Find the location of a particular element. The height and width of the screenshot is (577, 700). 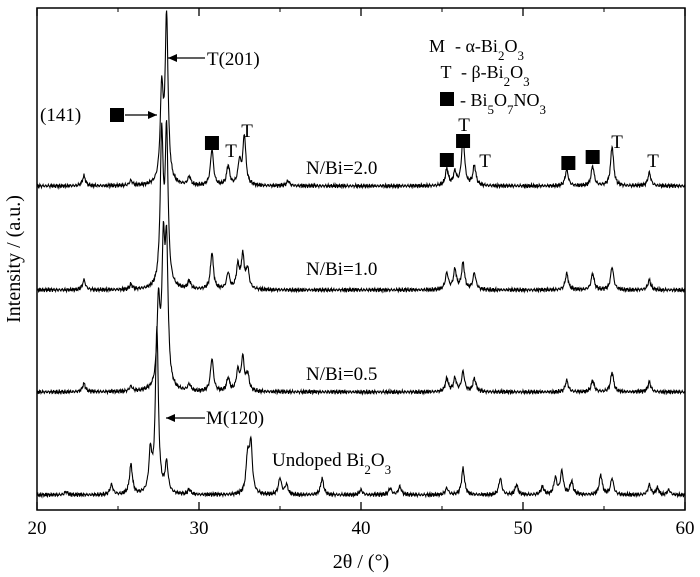

series-label-undoped: Undoped Bi2O3 is located at coordinates (331, 463).